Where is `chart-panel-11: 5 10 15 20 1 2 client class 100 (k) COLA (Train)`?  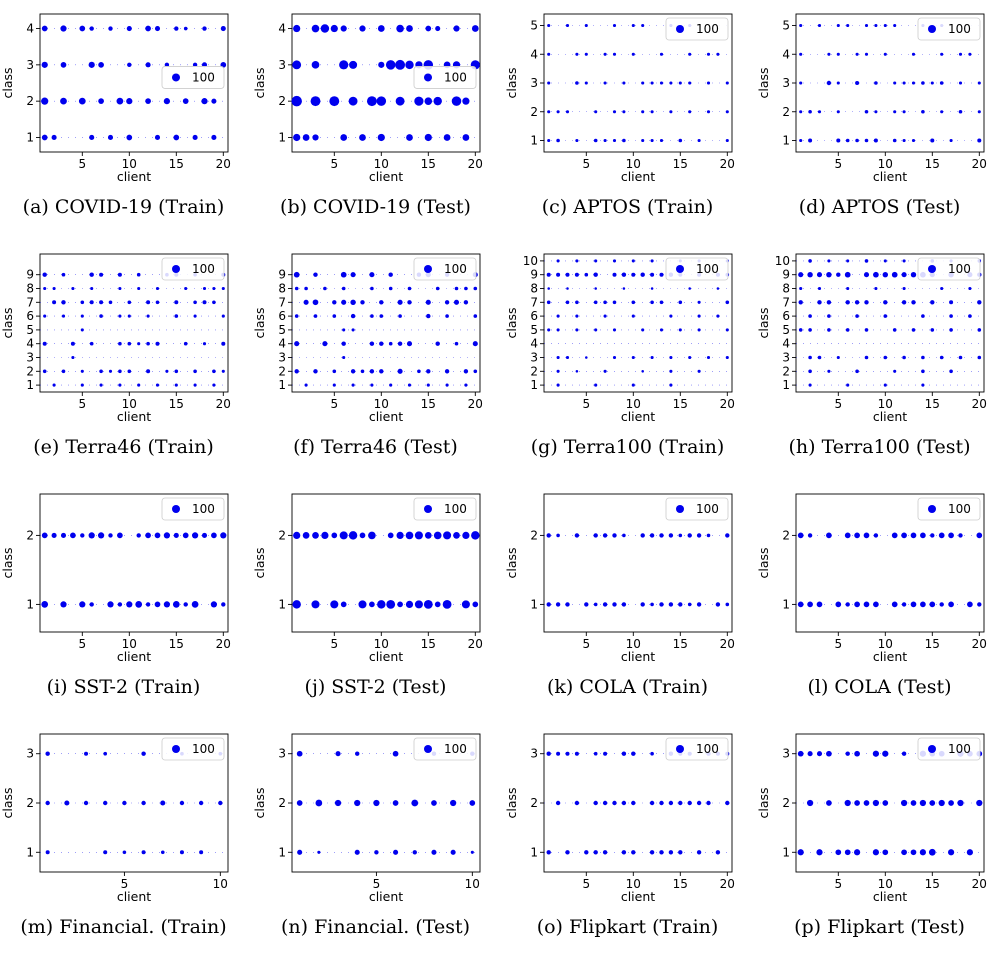 chart-panel-11: 5 10 15 20 1 2 client class 100 (k) COLA (Train) is located at coordinates (627, 600).